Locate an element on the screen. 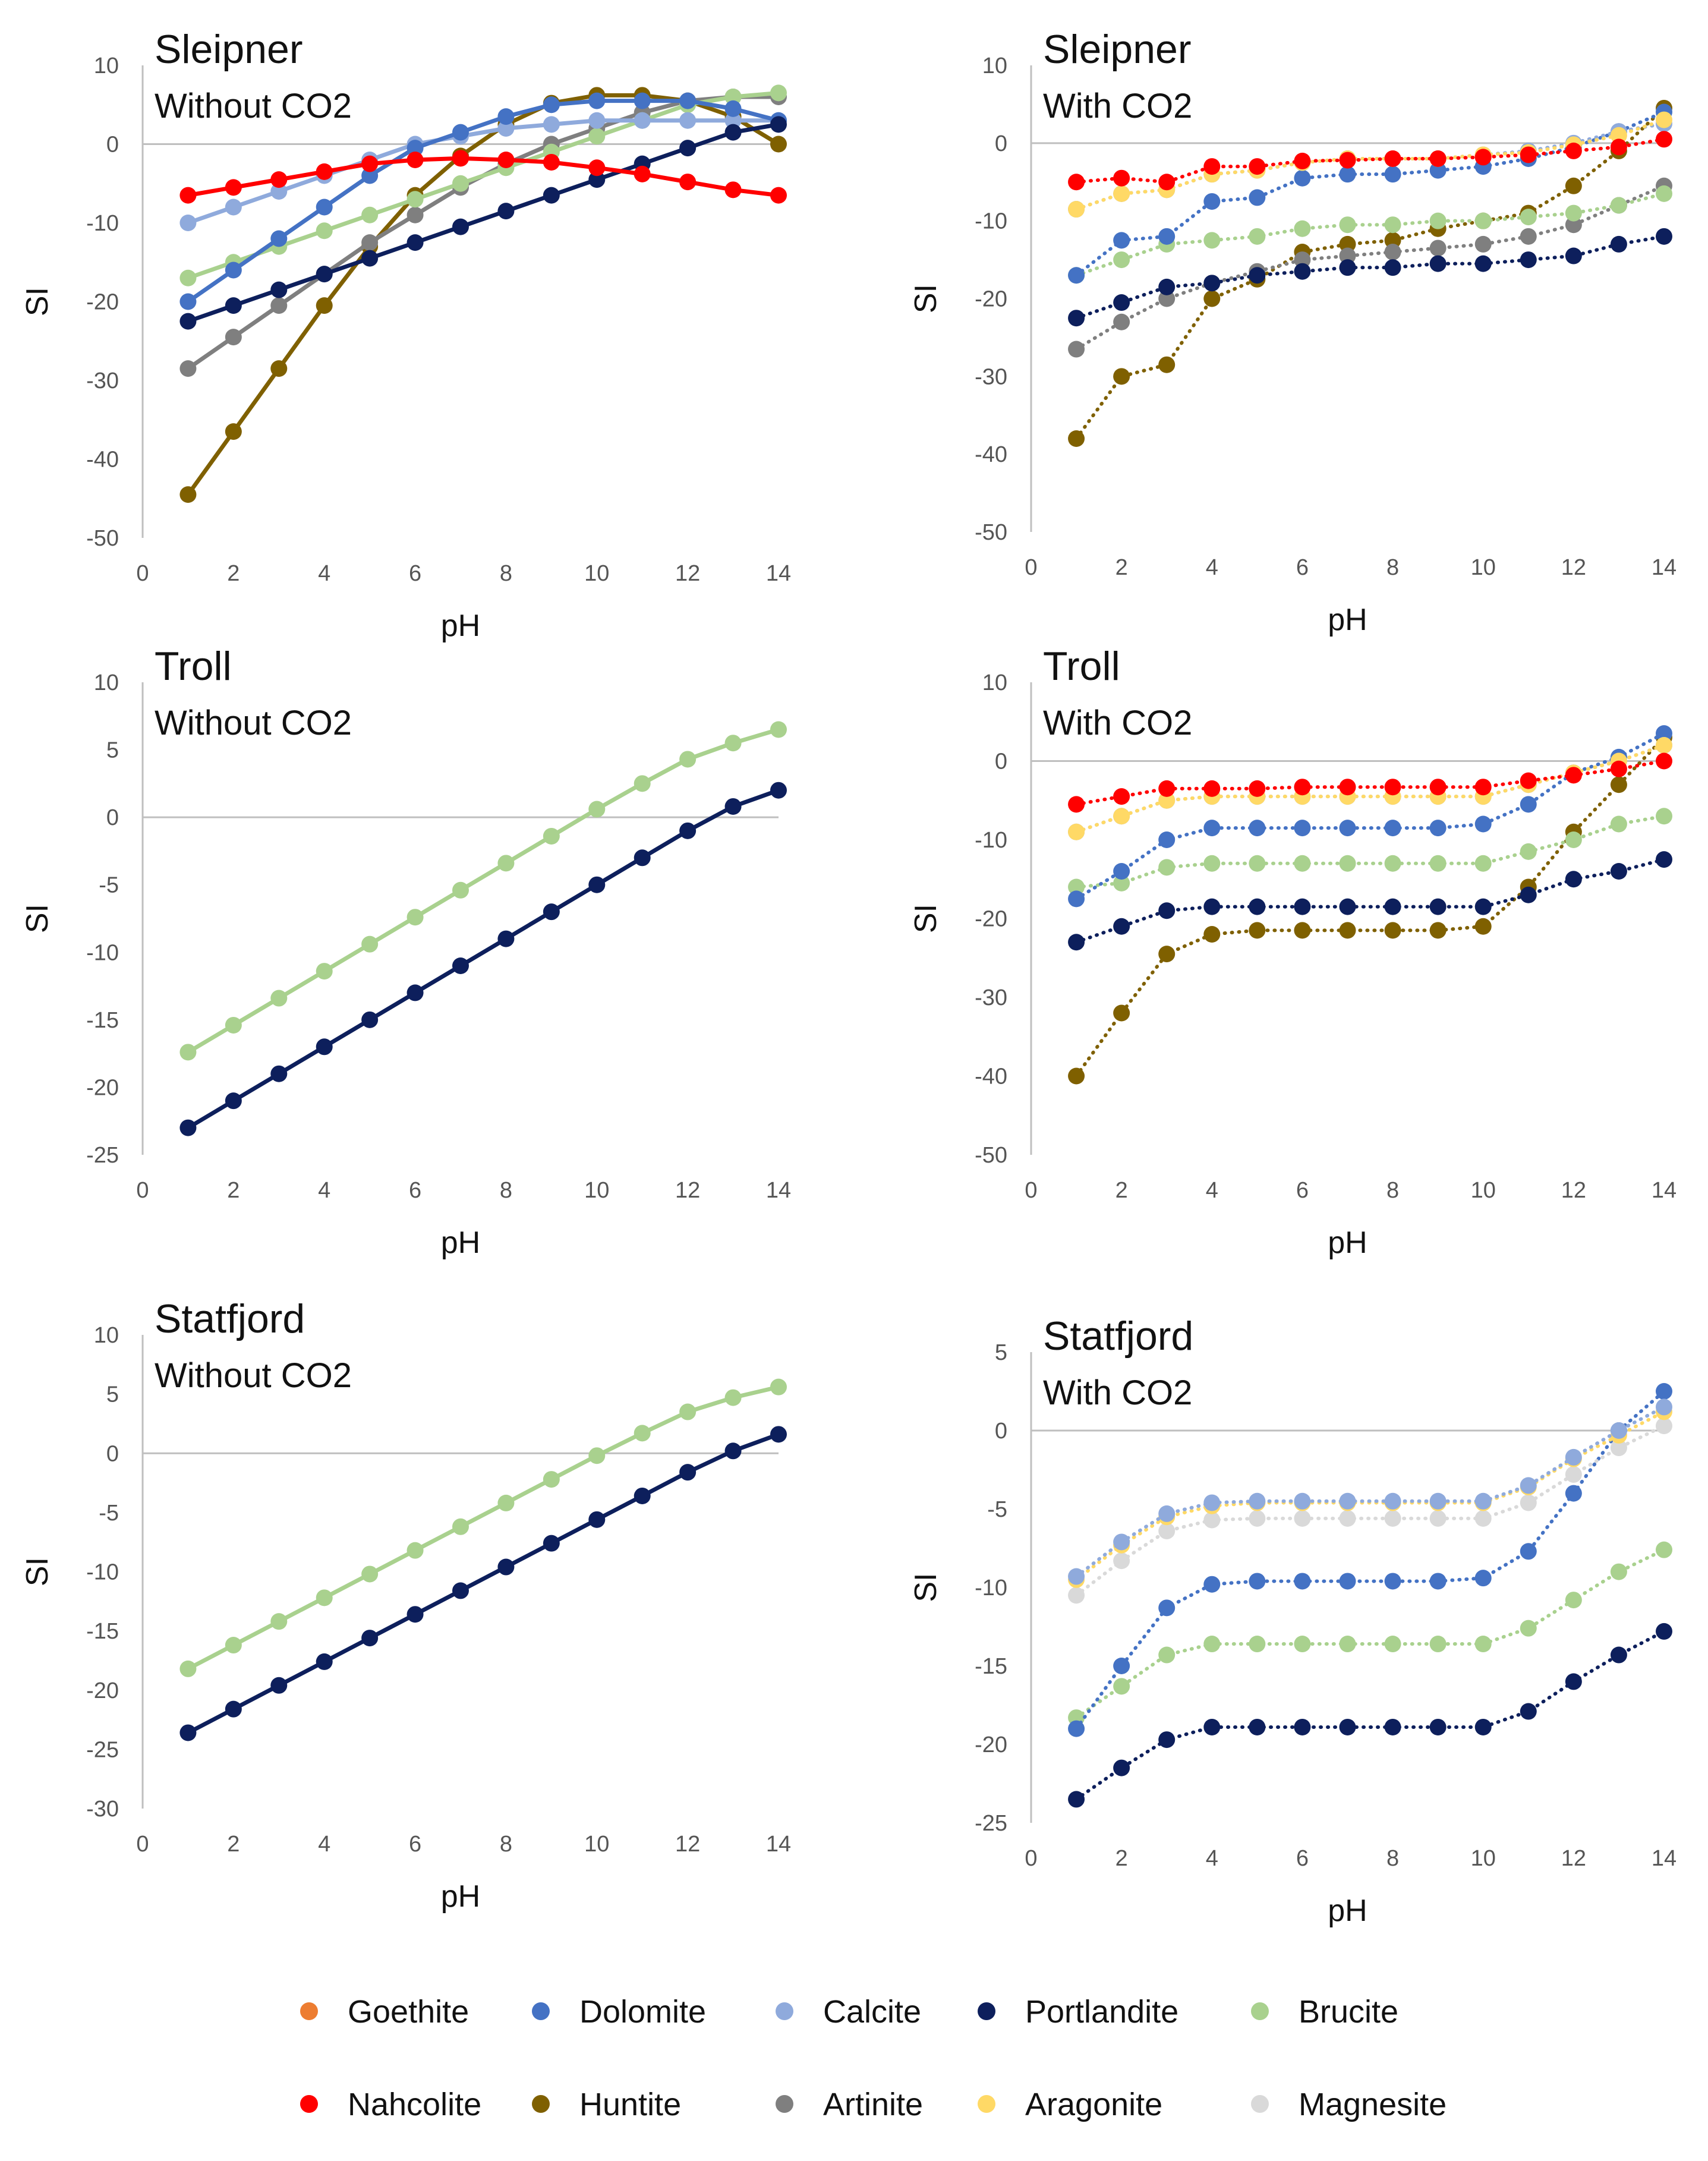 This screenshot has width=1708, height=2161. chart-subtitle: Without CO2 is located at coordinates (253, 1376).